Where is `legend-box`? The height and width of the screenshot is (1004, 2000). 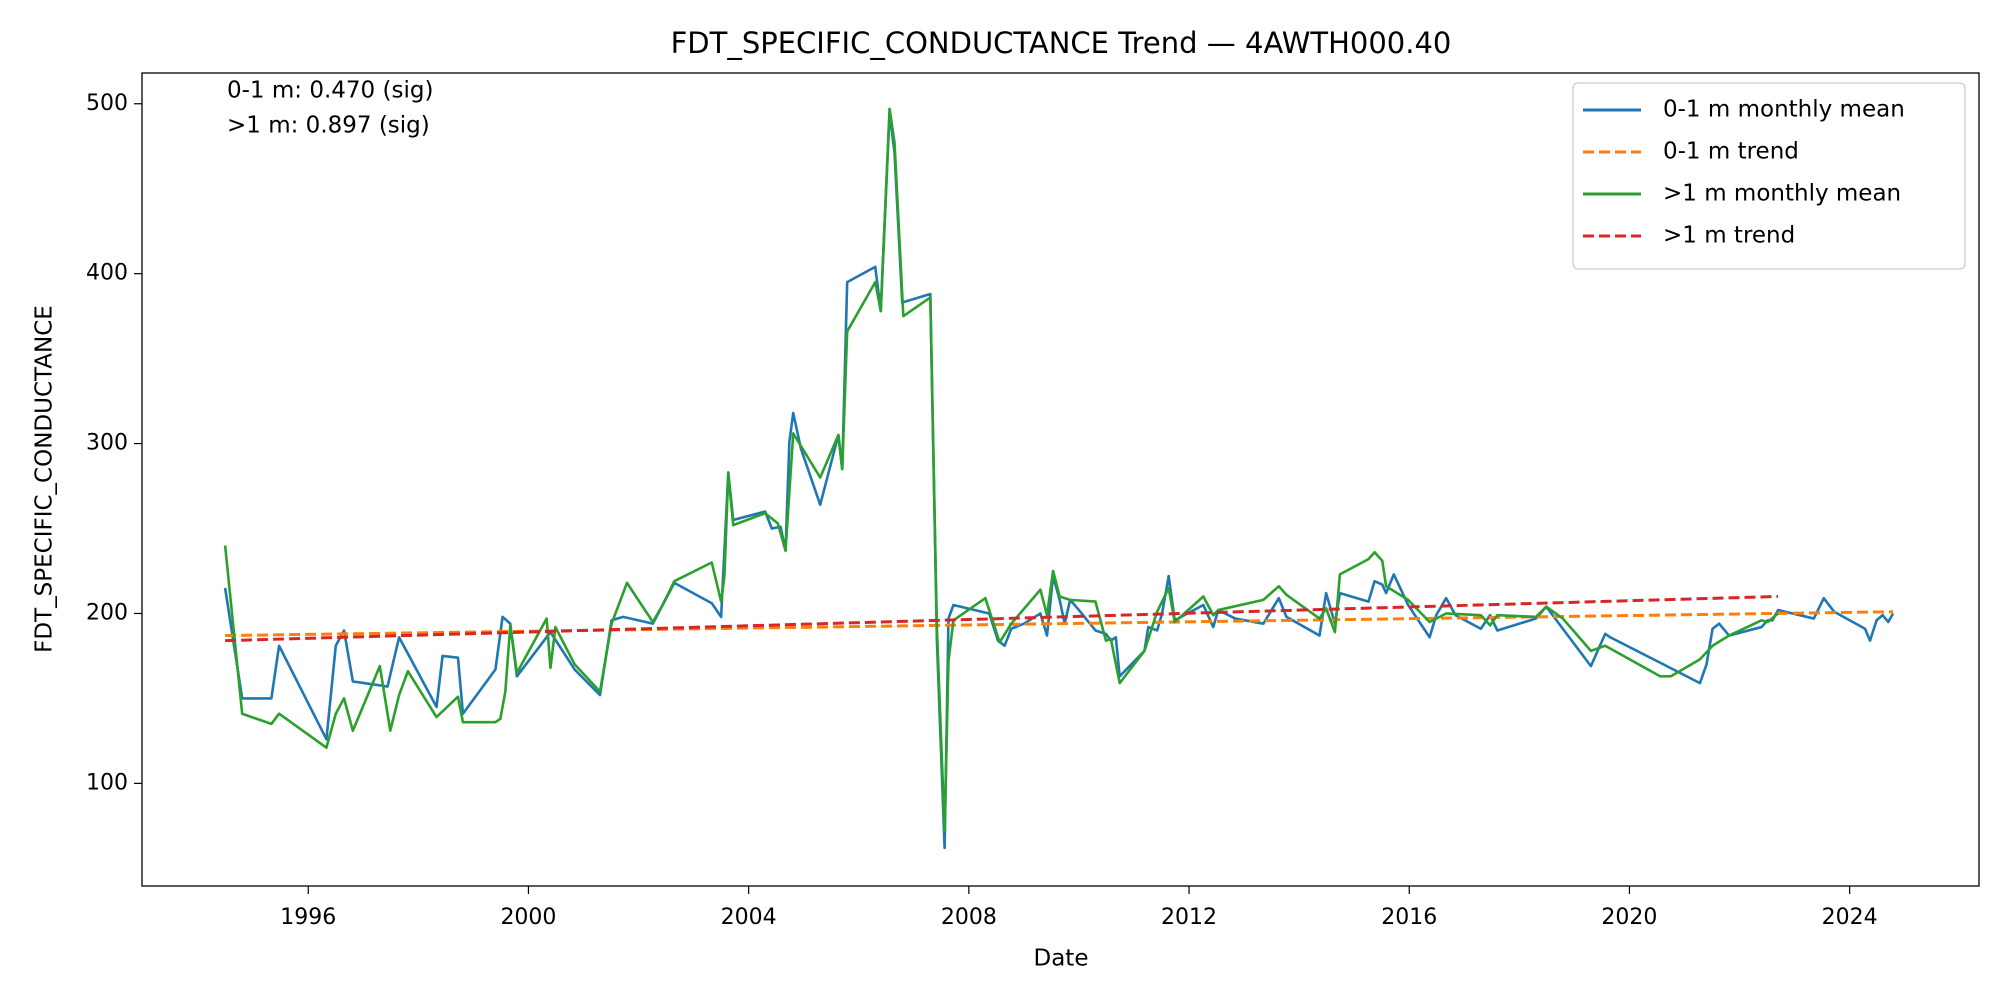 legend-box is located at coordinates (1769, 176).